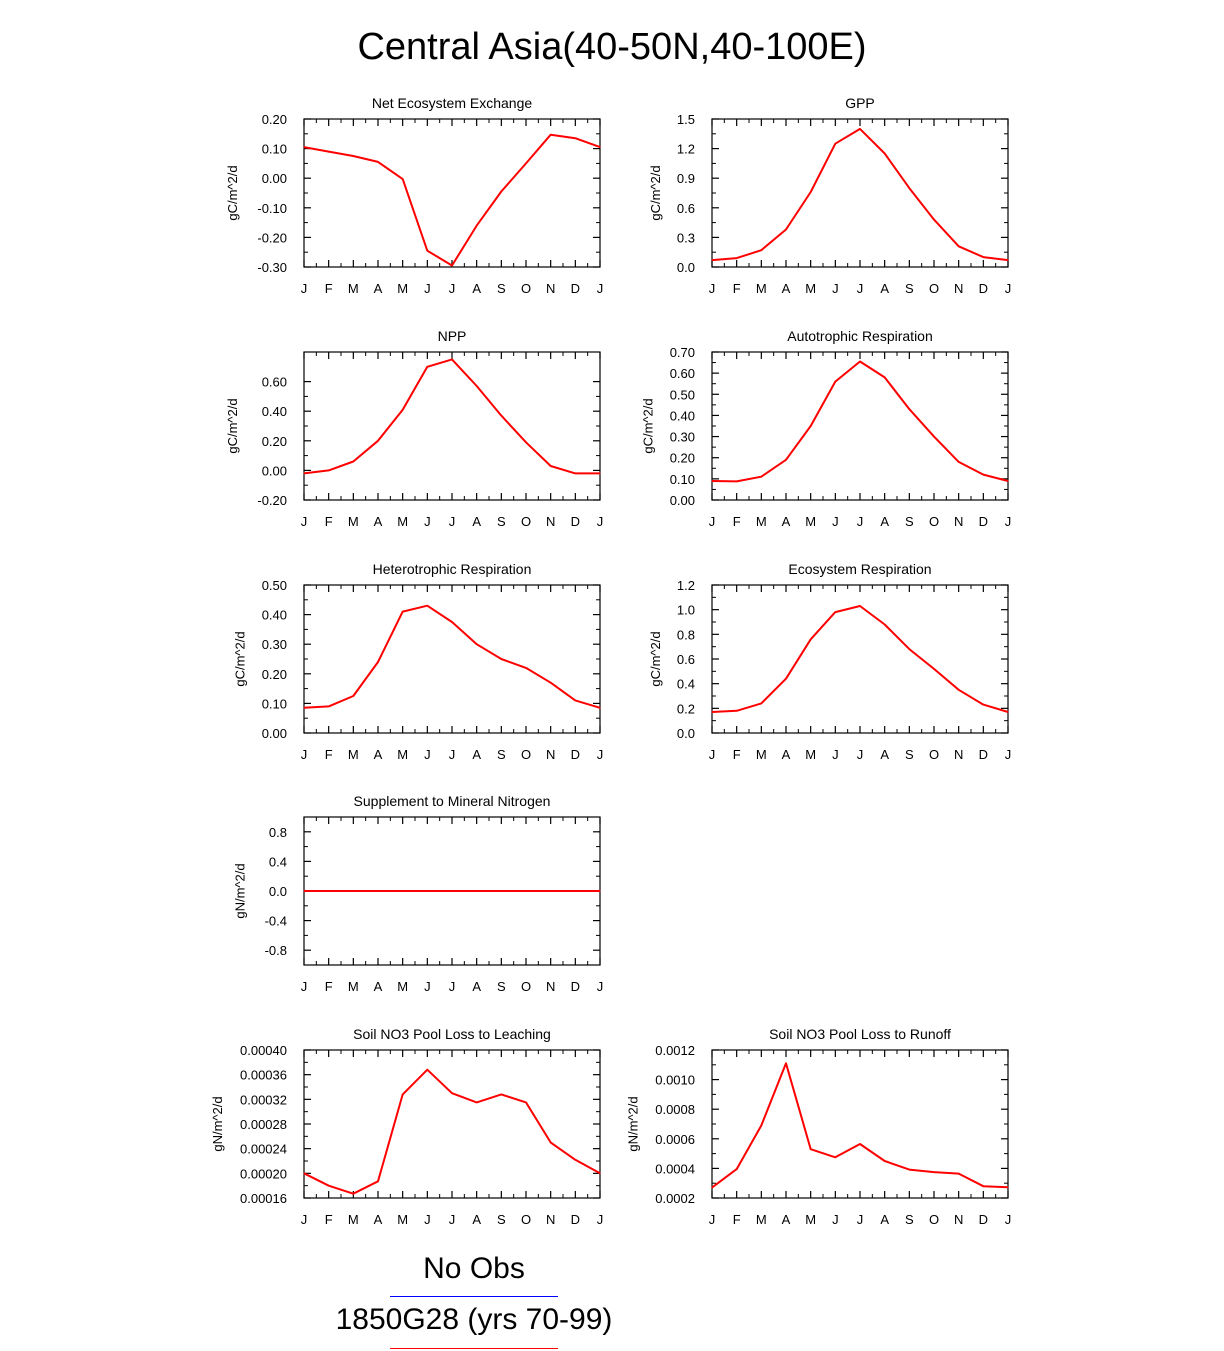  I want to click on y-tick-label: 0.00036, so click(263, 1075).